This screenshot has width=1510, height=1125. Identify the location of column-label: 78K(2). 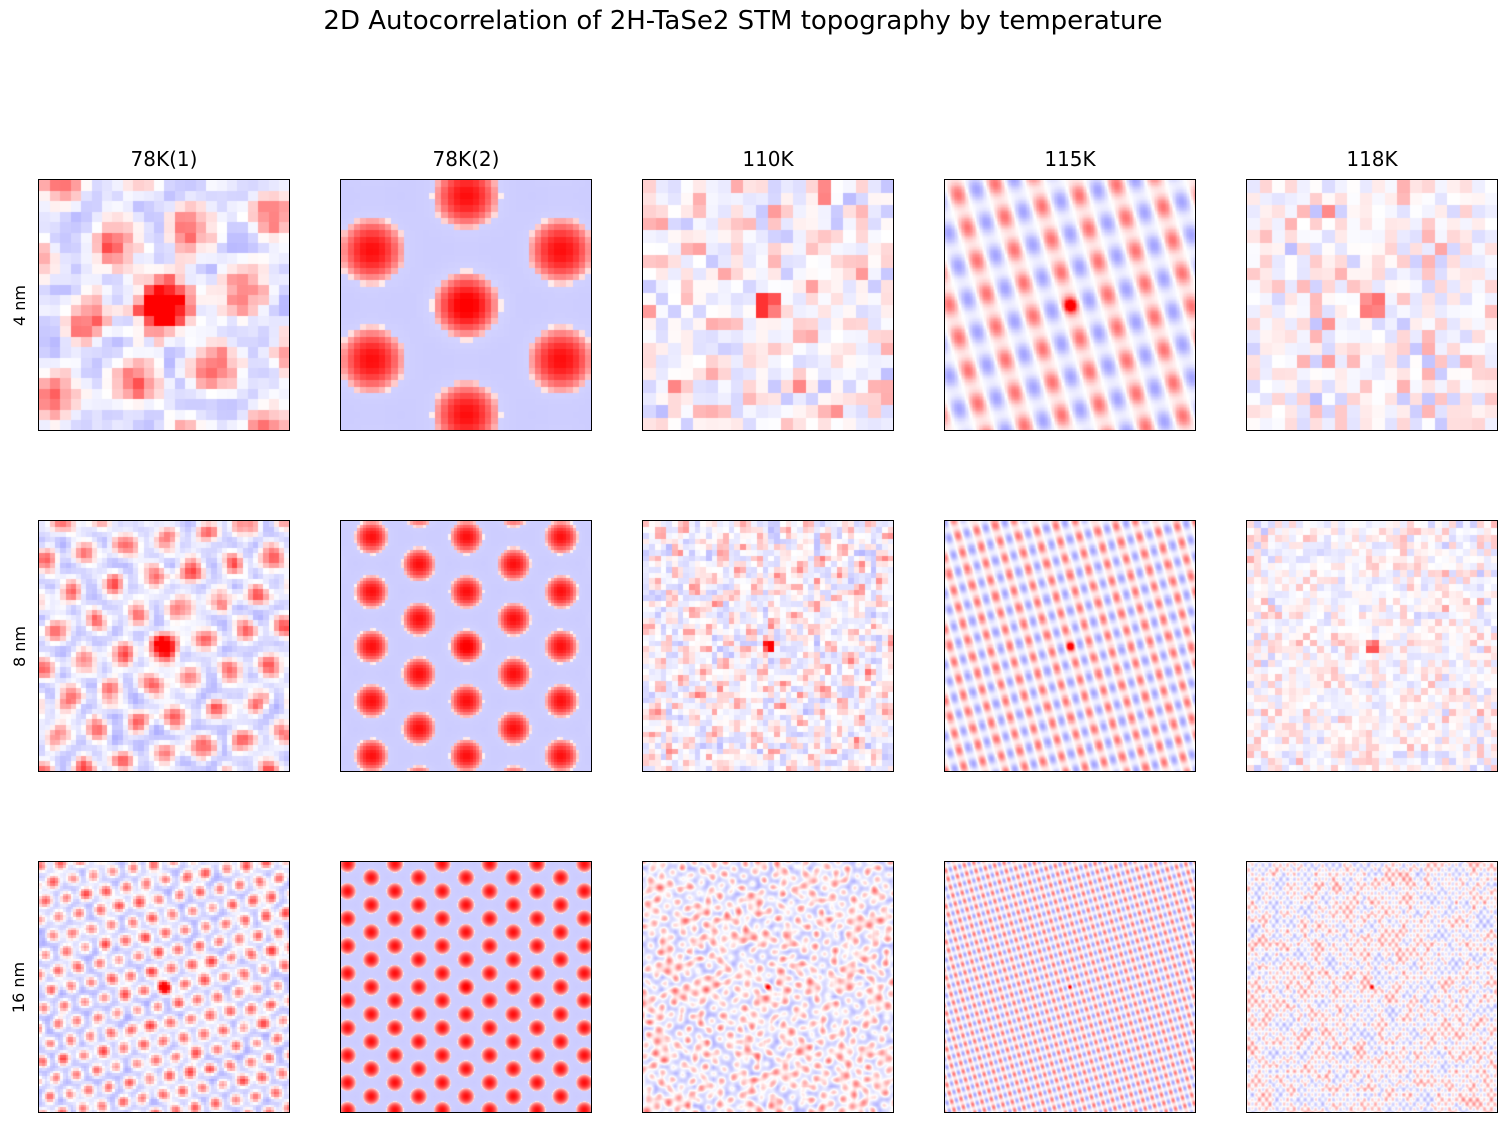
(466, 159).